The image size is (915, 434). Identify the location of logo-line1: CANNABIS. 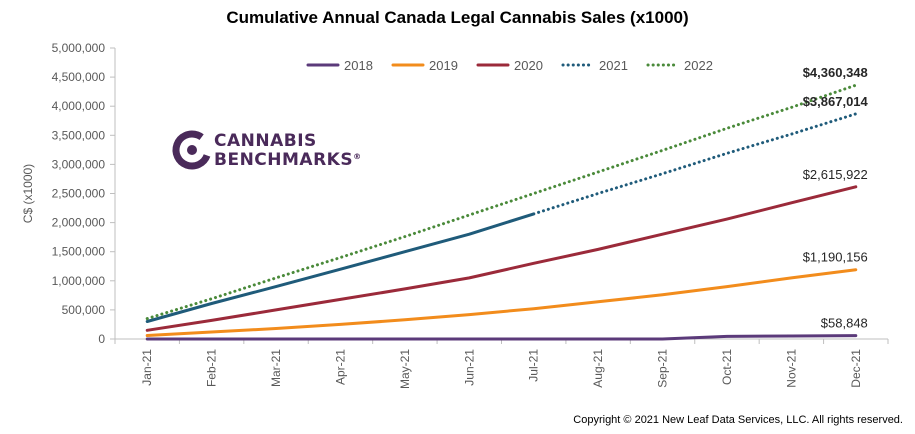
(265, 141).